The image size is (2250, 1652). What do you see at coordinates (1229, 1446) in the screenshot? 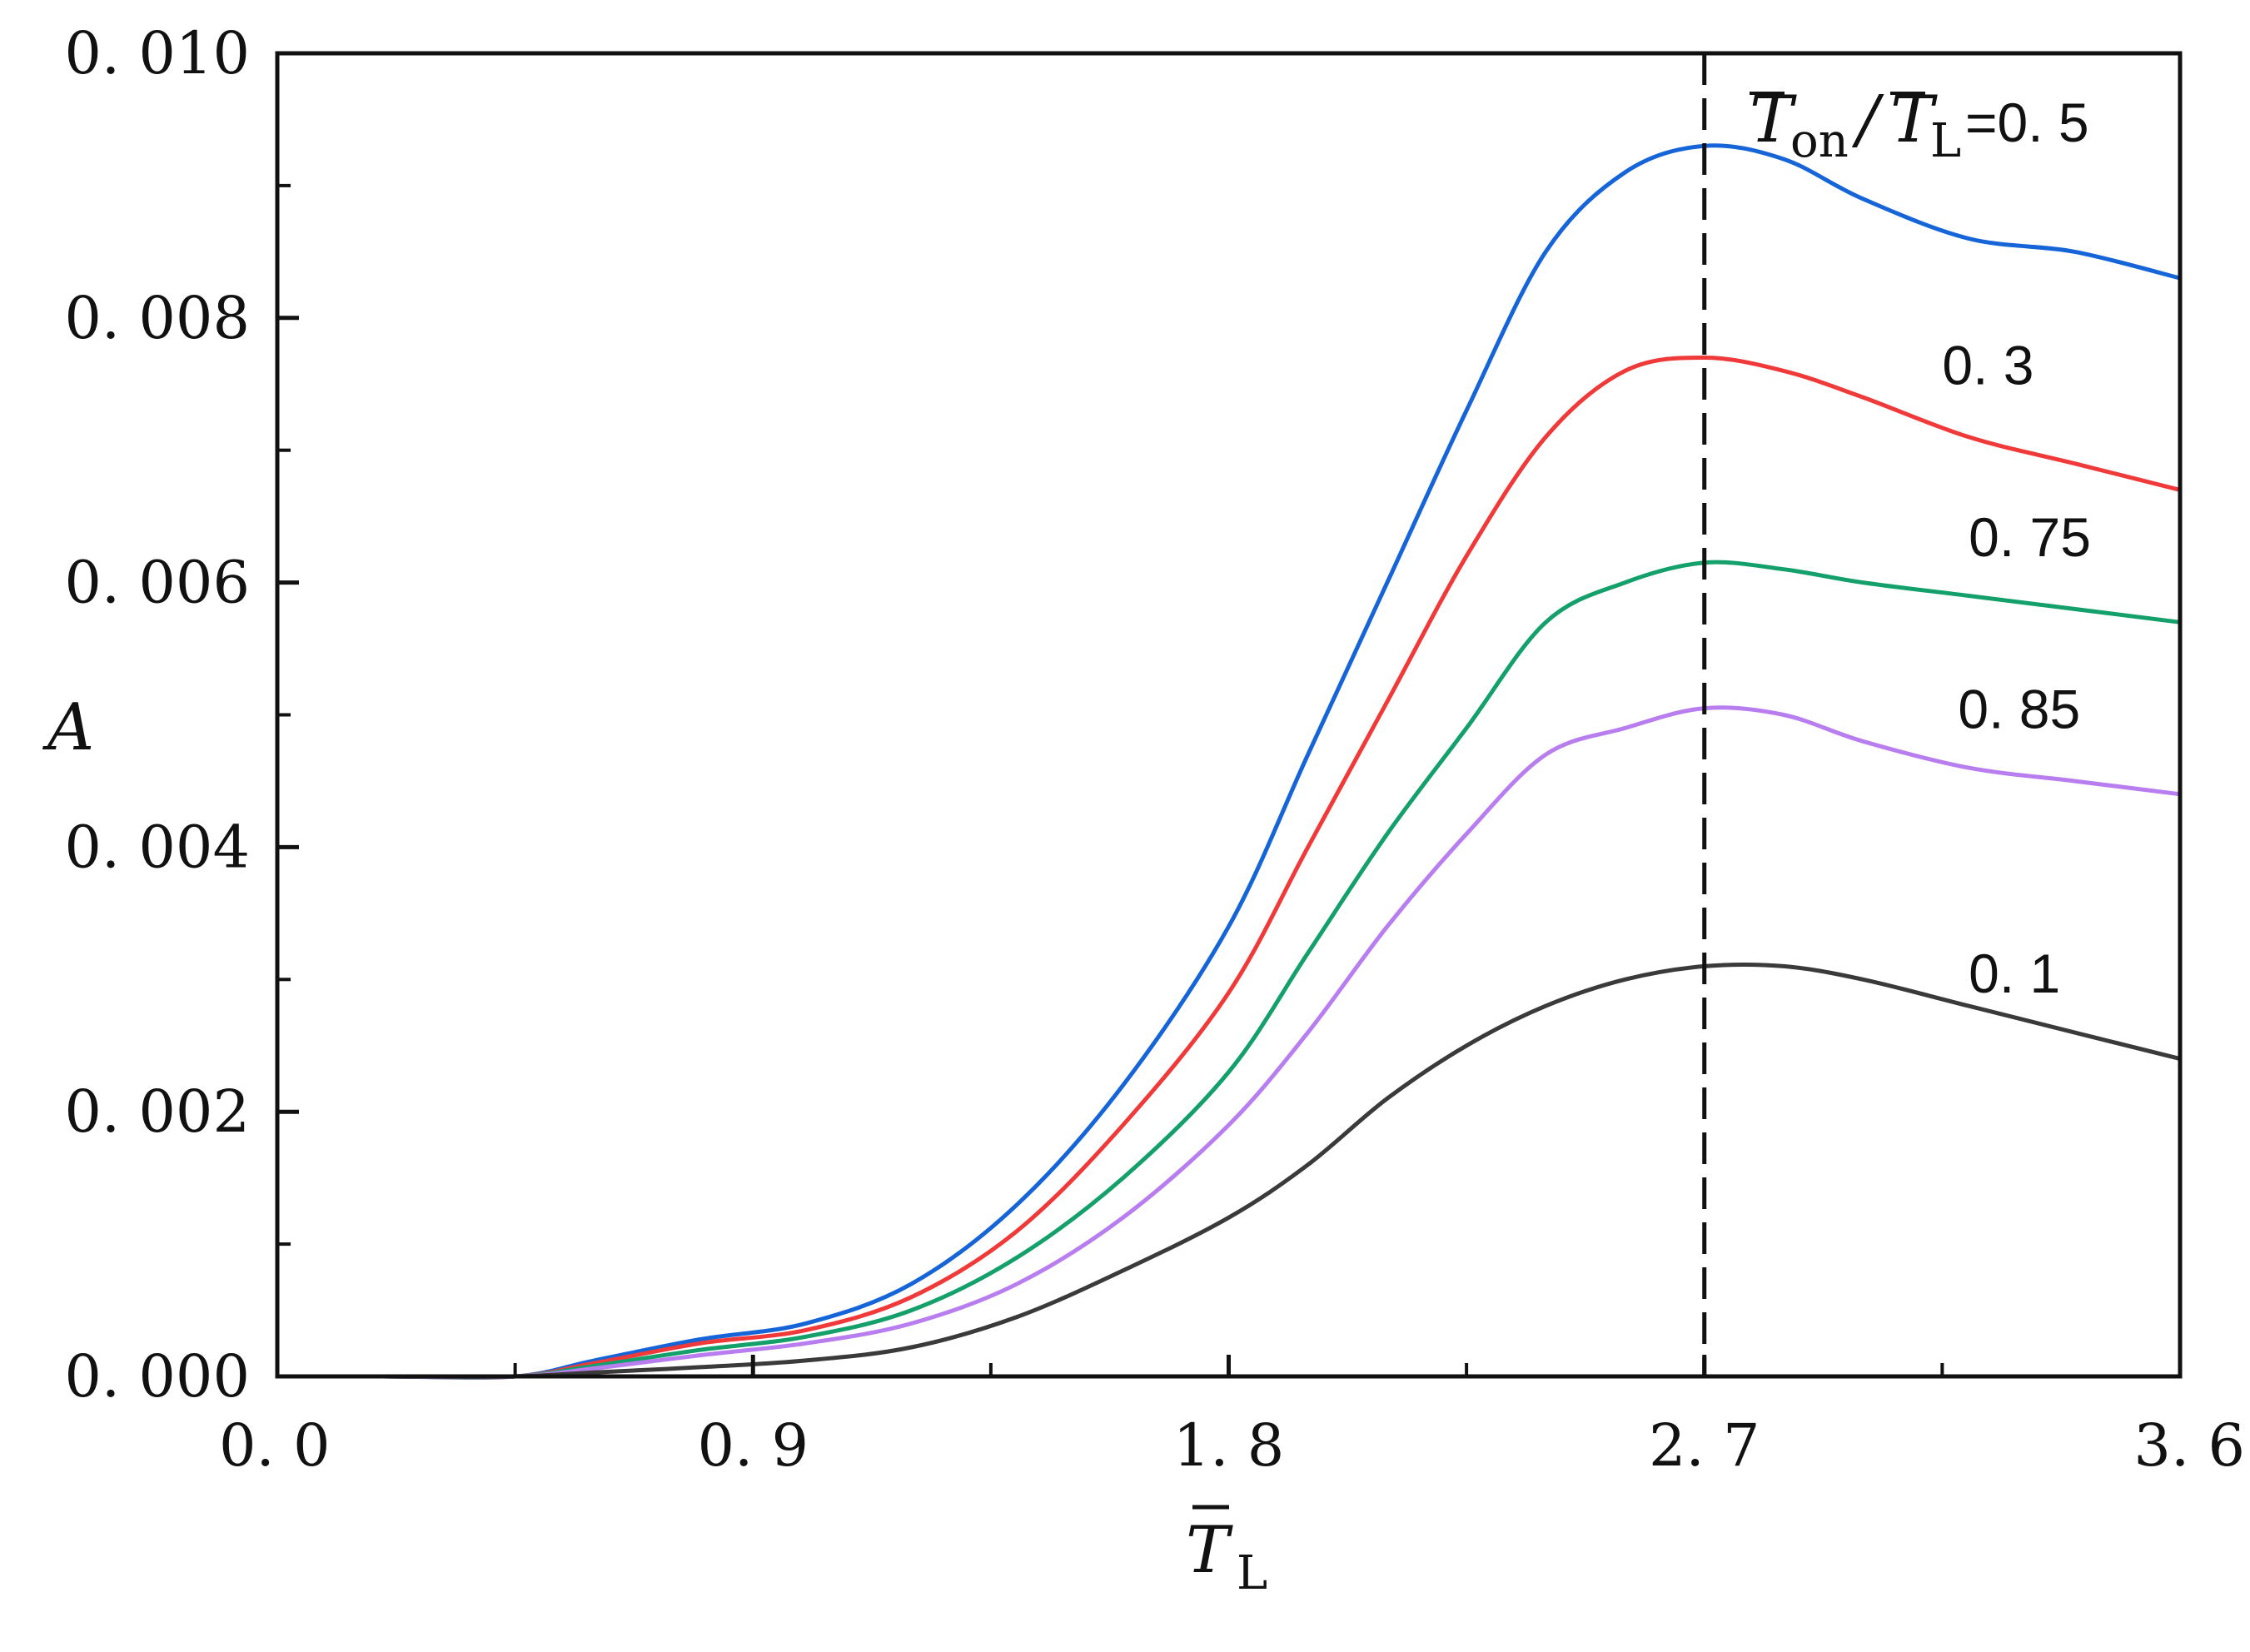
I see `x-tick-label: 1. 8` at bounding box center [1229, 1446].